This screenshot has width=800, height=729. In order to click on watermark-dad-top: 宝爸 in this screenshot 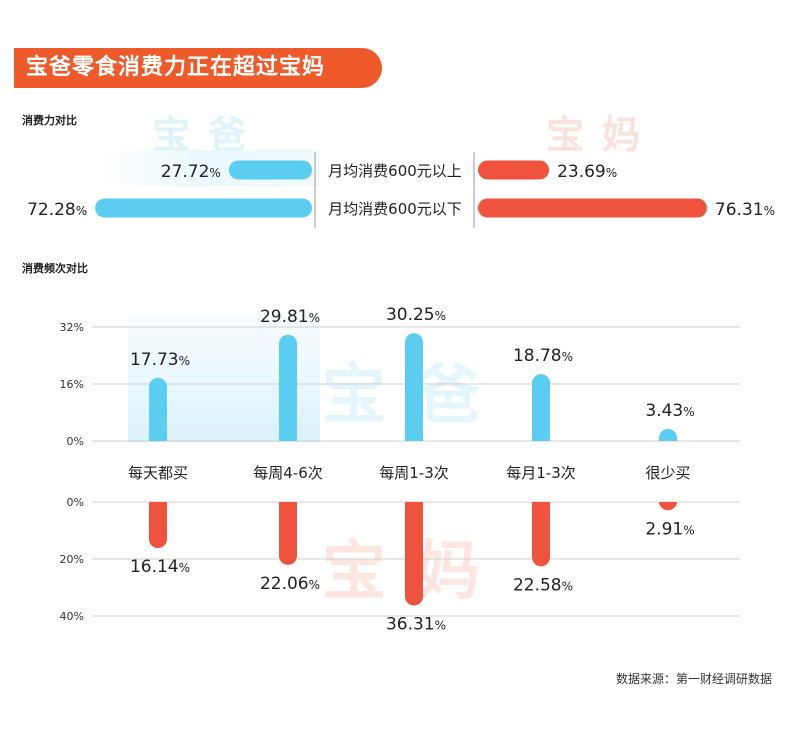, I will do `click(208, 135)`.